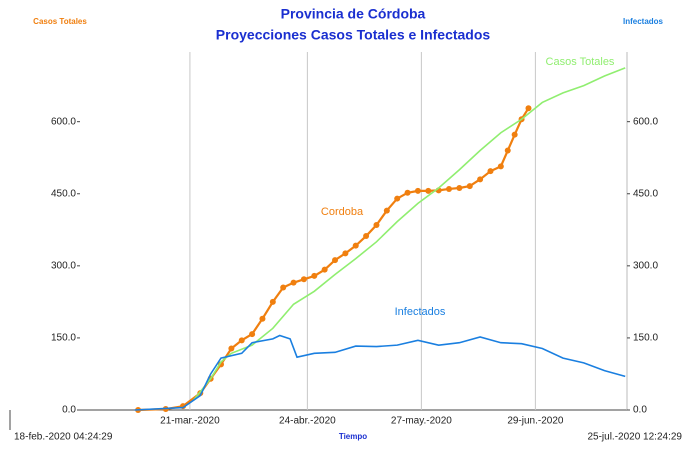 The width and height of the screenshot is (694, 453). What do you see at coordinates (63, 338) in the screenshot?
I see `y-tick-label: 150.0` at bounding box center [63, 338].